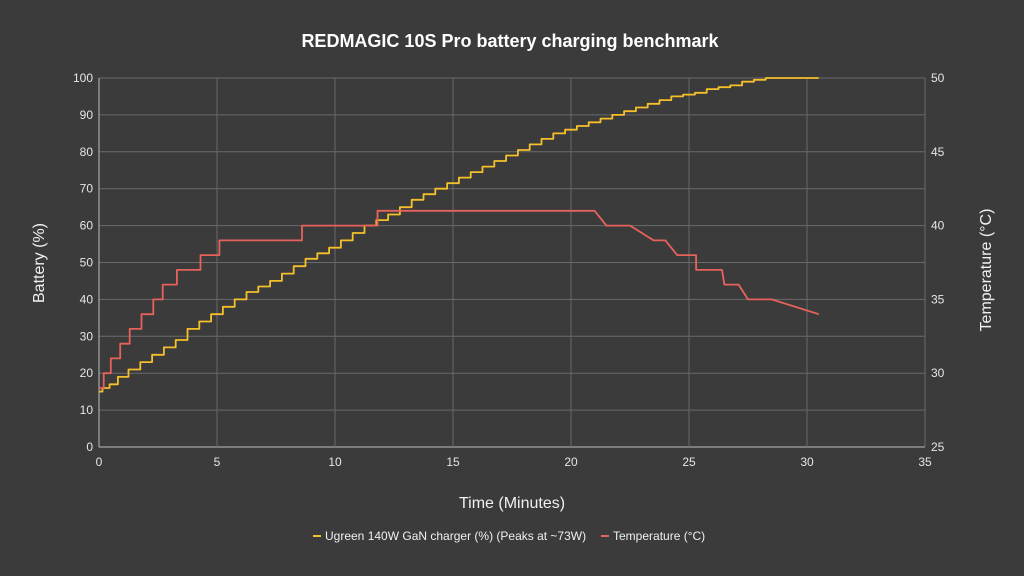 The height and width of the screenshot is (576, 1024). I want to click on y-tick-label: 100, so click(83, 78).